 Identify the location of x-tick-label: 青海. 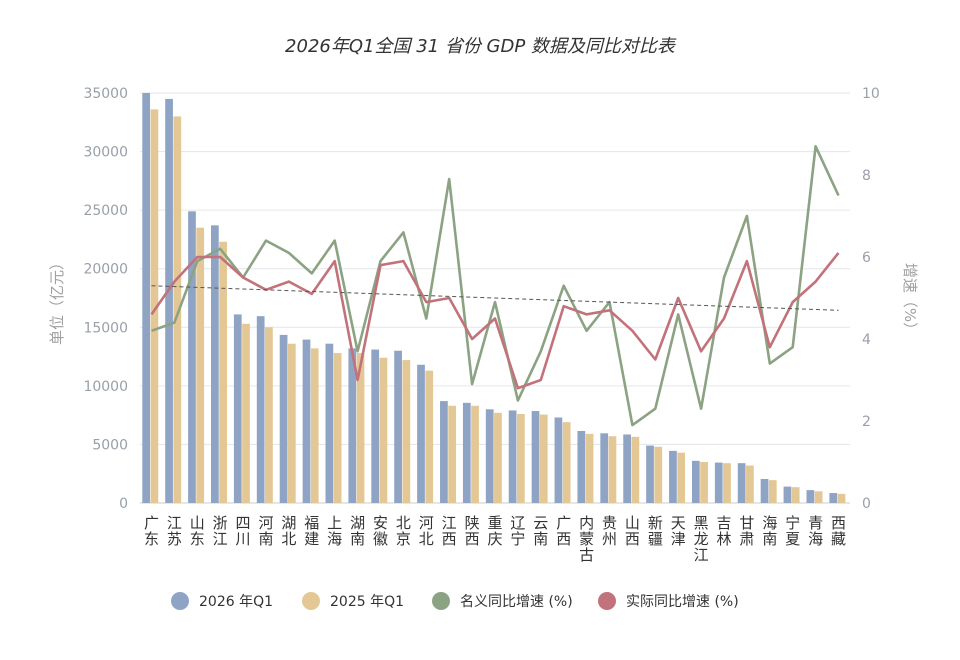
(815, 531).